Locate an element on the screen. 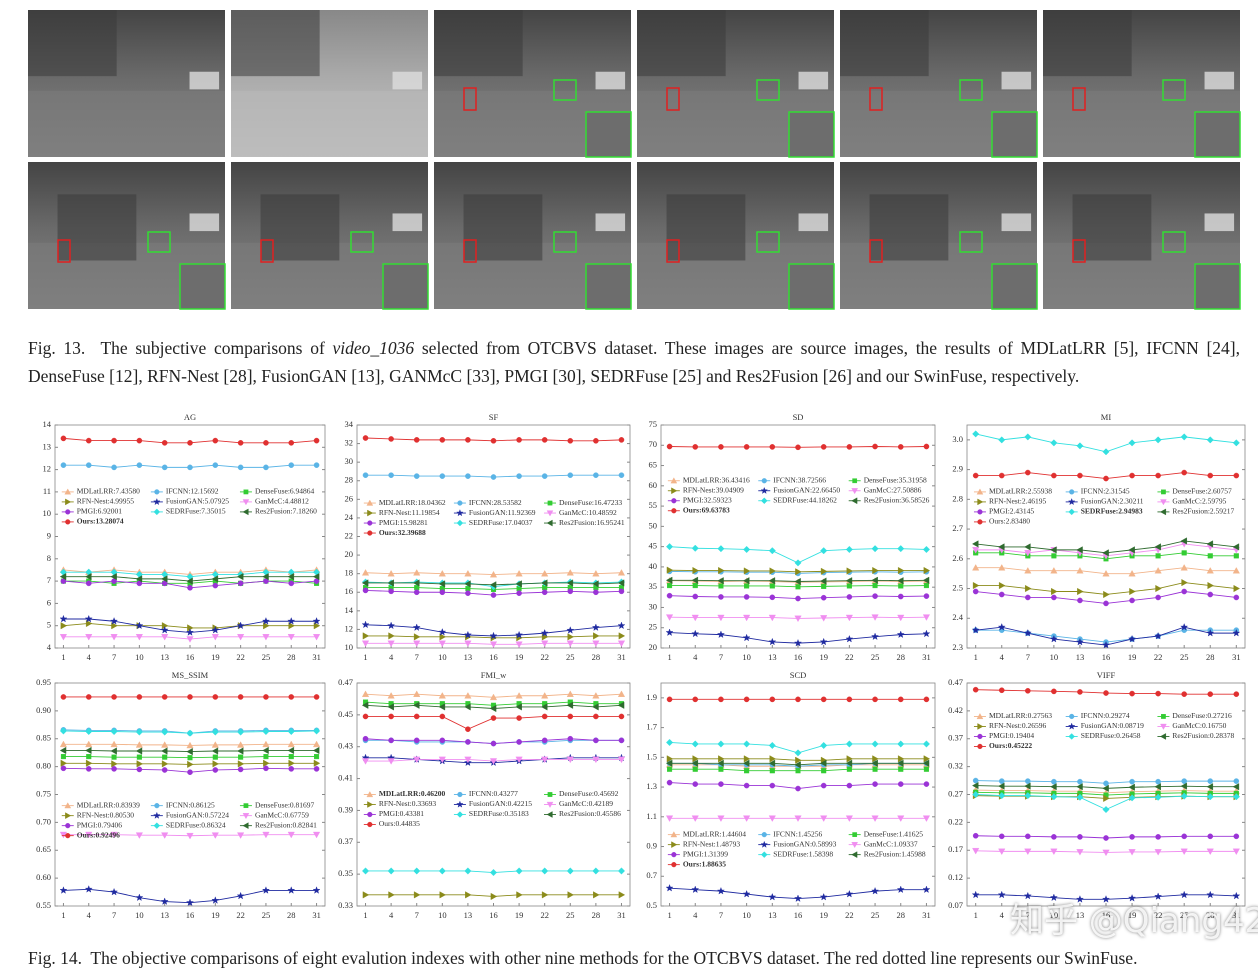 This screenshot has height=975, width=1258. x-tick-label: 13 is located at coordinates (1080, 915).